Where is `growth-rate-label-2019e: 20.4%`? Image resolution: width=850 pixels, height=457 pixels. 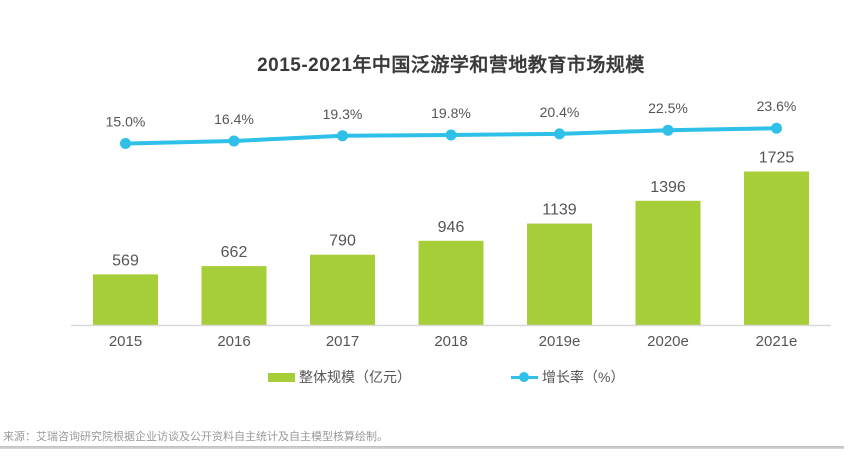 growth-rate-label-2019e: 20.4% is located at coordinates (560, 112).